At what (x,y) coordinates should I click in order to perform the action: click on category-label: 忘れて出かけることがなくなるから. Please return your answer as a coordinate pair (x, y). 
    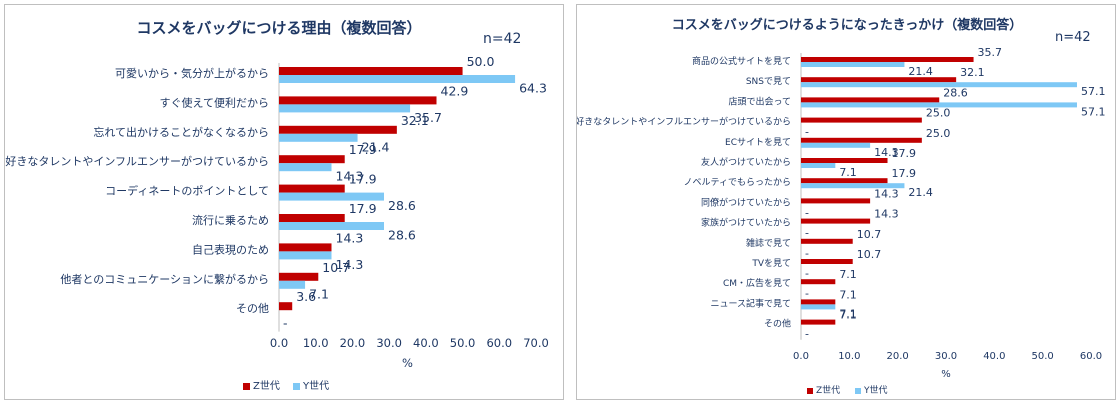
    Looking at the image, I should click on (181, 132).